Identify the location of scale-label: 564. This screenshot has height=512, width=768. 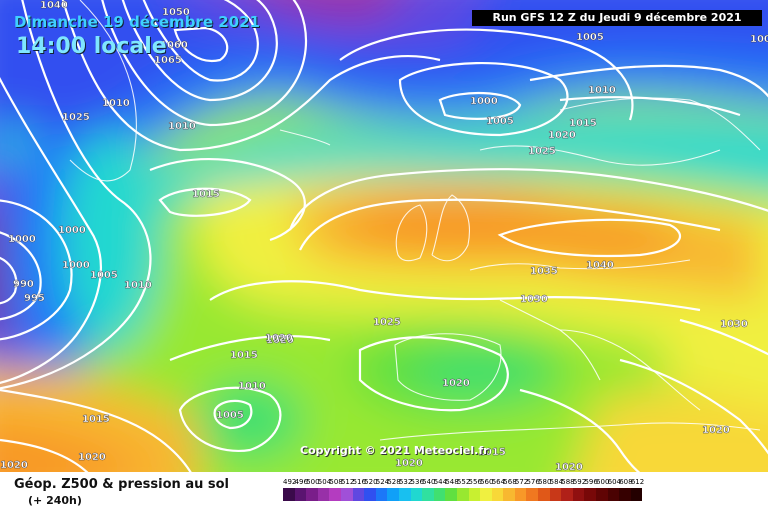
(498, 482).